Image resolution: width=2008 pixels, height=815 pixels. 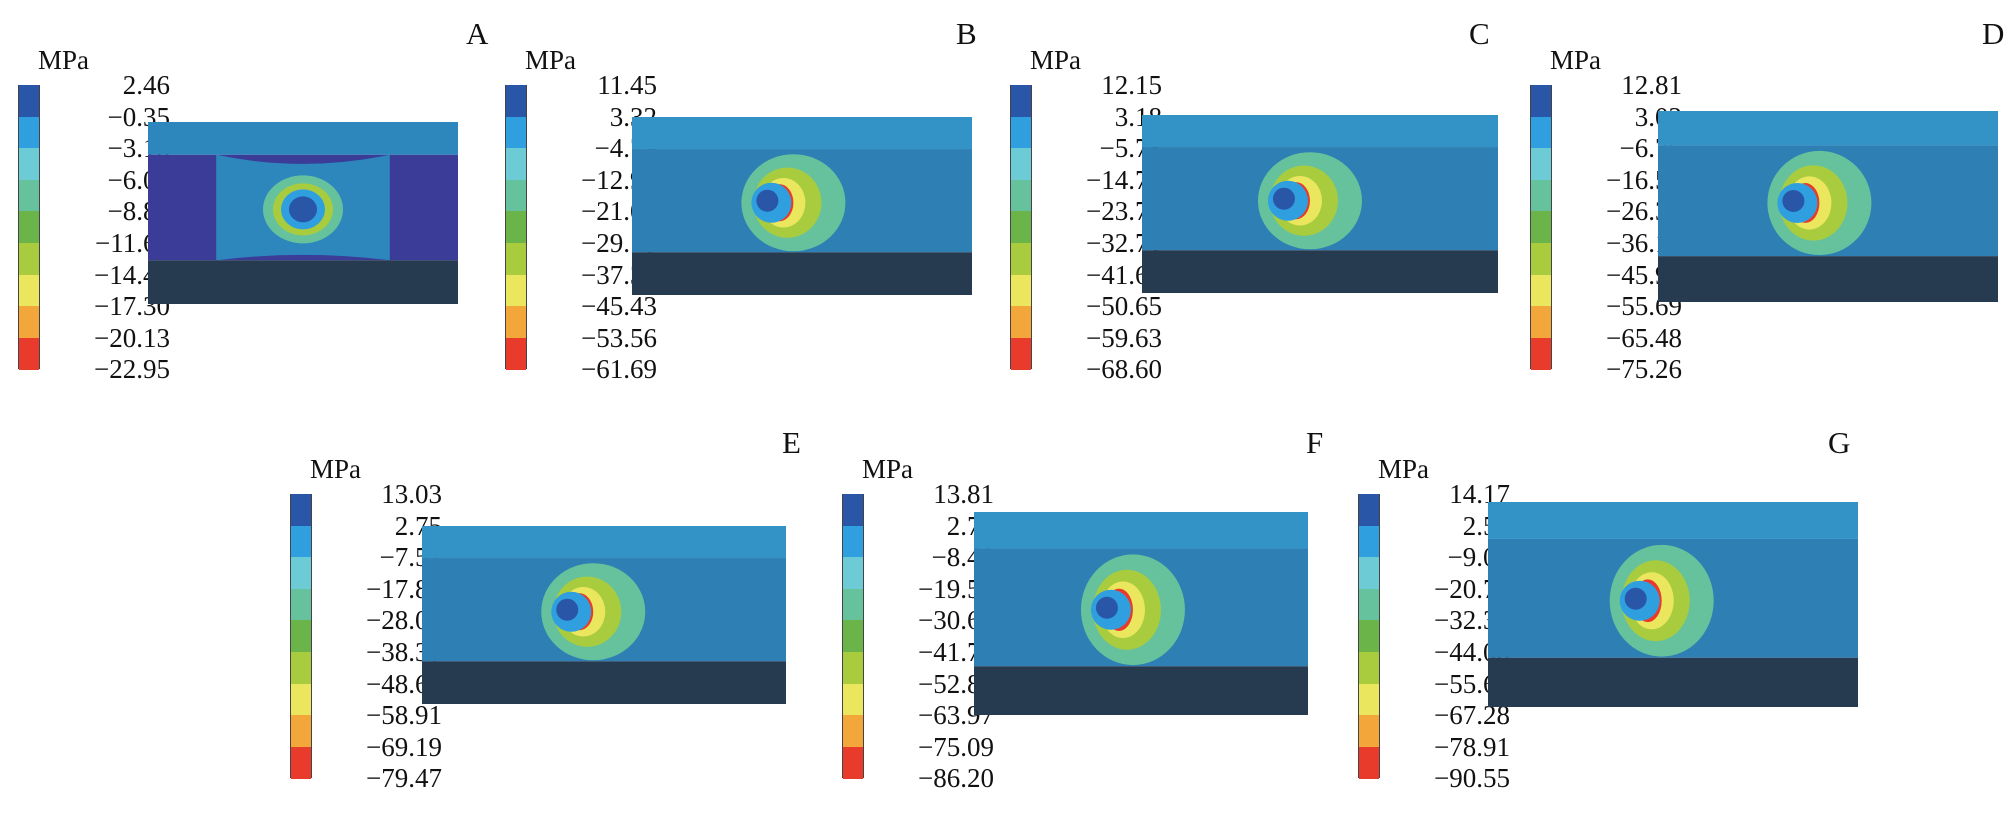 What do you see at coordinates (411, 494) in the screenshot?
I see `legend-tick-label: 13.03` at bounding box center [411, 494].